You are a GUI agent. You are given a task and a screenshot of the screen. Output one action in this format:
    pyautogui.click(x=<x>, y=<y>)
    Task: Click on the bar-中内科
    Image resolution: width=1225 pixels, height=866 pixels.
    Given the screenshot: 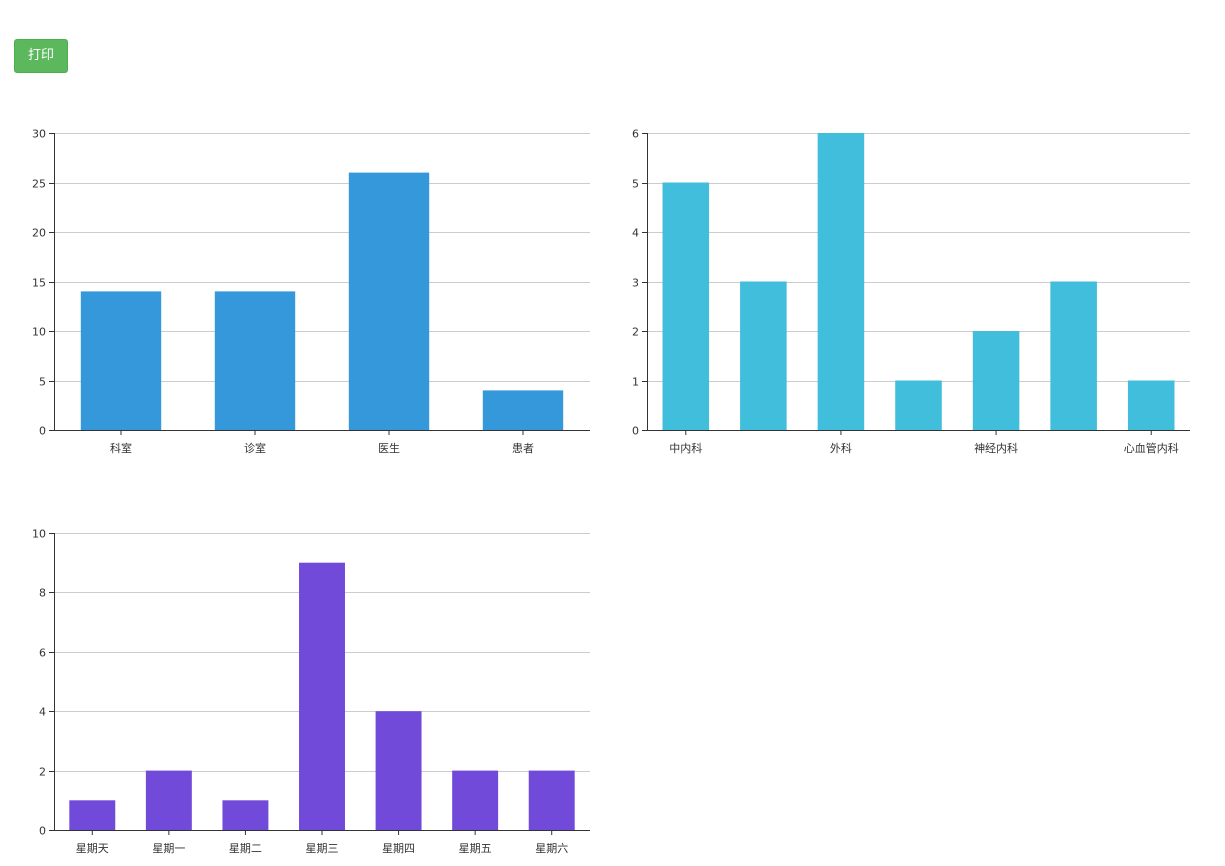 What is the action you would take?
    pyautogui.click(x=686, y=306)
    